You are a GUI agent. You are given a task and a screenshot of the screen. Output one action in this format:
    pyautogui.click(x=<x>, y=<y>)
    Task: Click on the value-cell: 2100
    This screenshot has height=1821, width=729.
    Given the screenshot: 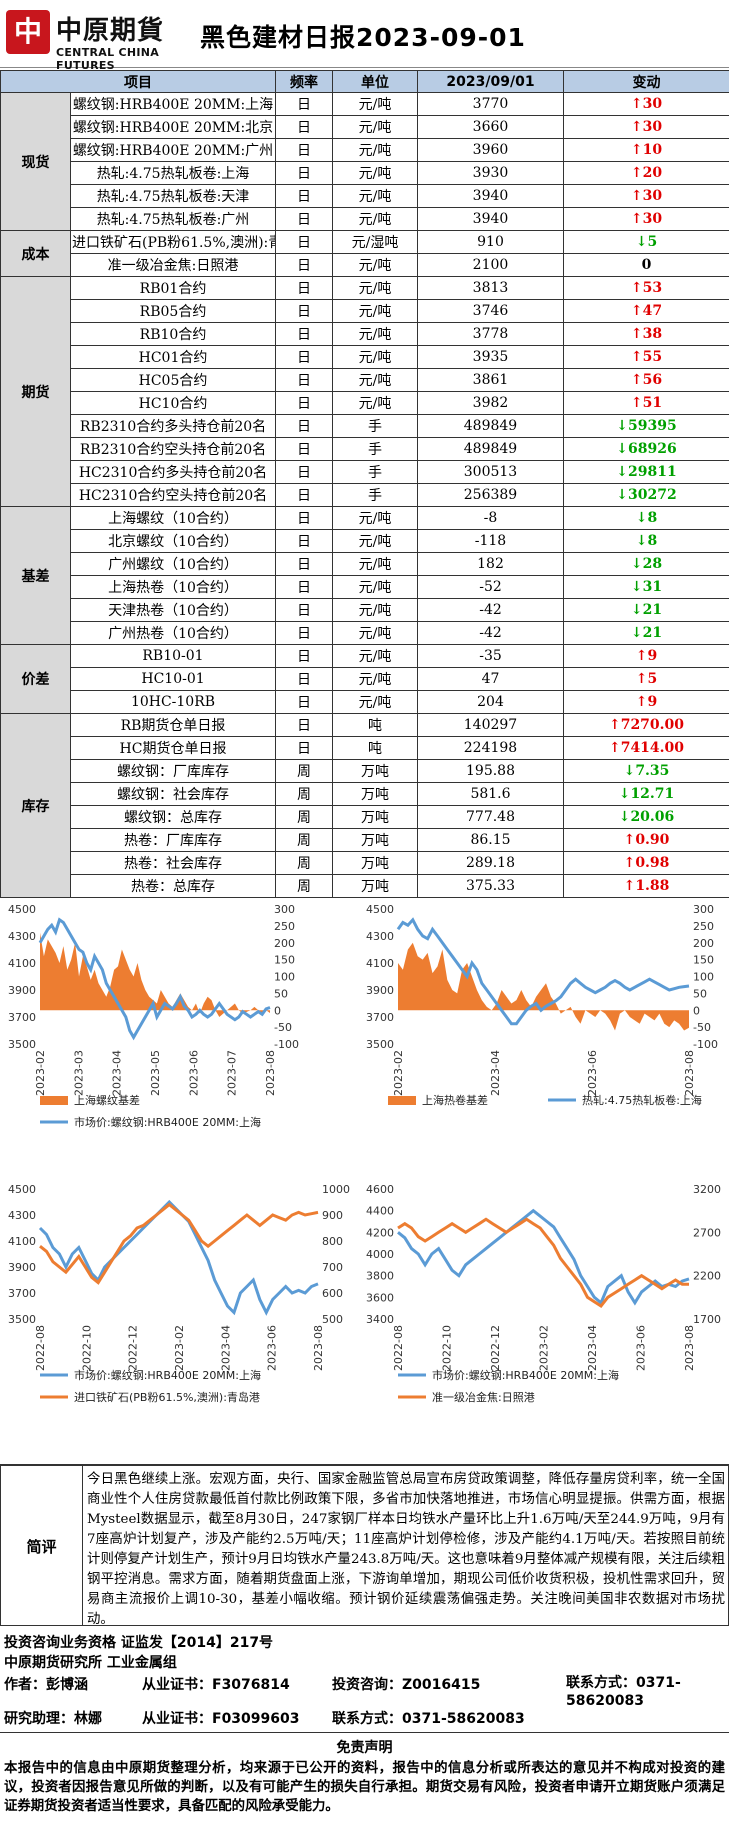 What is the action you would take?
    pyautogui.click(x=490, y=265)
    